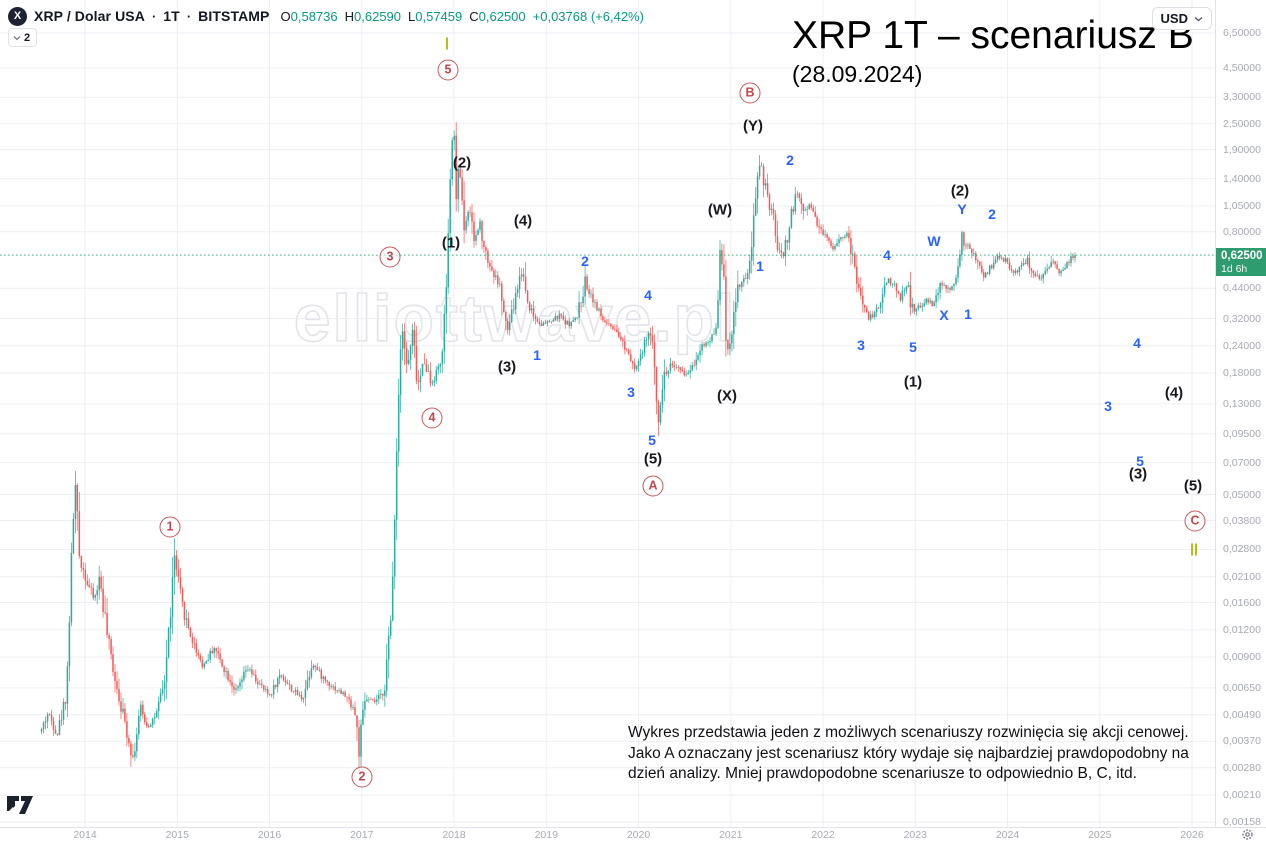 The image size is (1266, 843). What do you see at coordinates (1242, 822) in the screenshot?
I see `price-tick-label: 0,00158` at bounding box center [1242, 822].